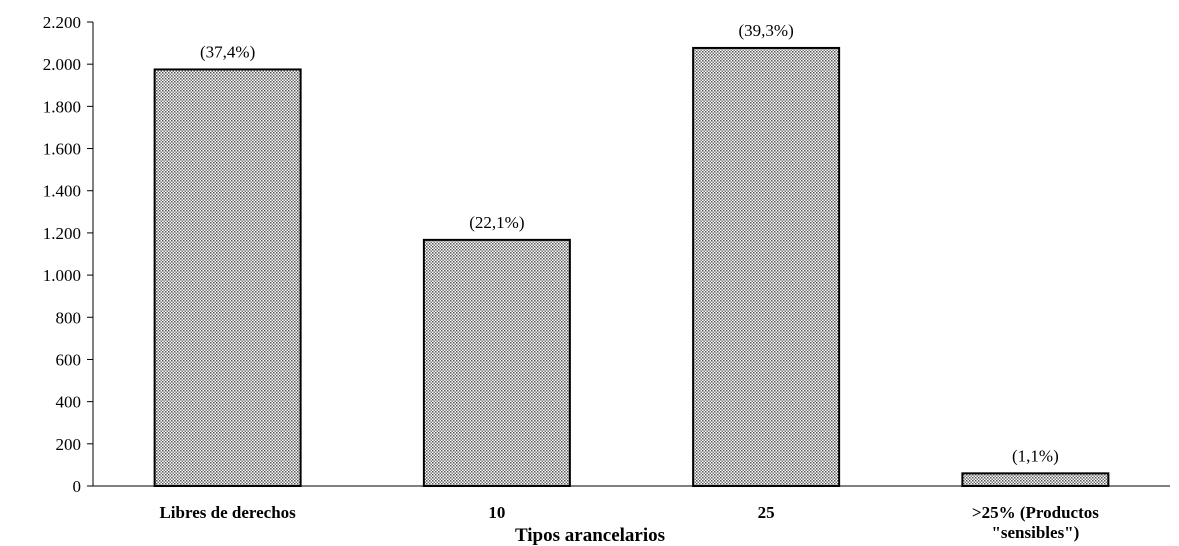 Image resolution: width=1179 pixels, height=546 pixels. What do you see at coordinates (69, 359) in the screenshot?
I see `y-tick-label: 600` at bounding box center [69, 359].